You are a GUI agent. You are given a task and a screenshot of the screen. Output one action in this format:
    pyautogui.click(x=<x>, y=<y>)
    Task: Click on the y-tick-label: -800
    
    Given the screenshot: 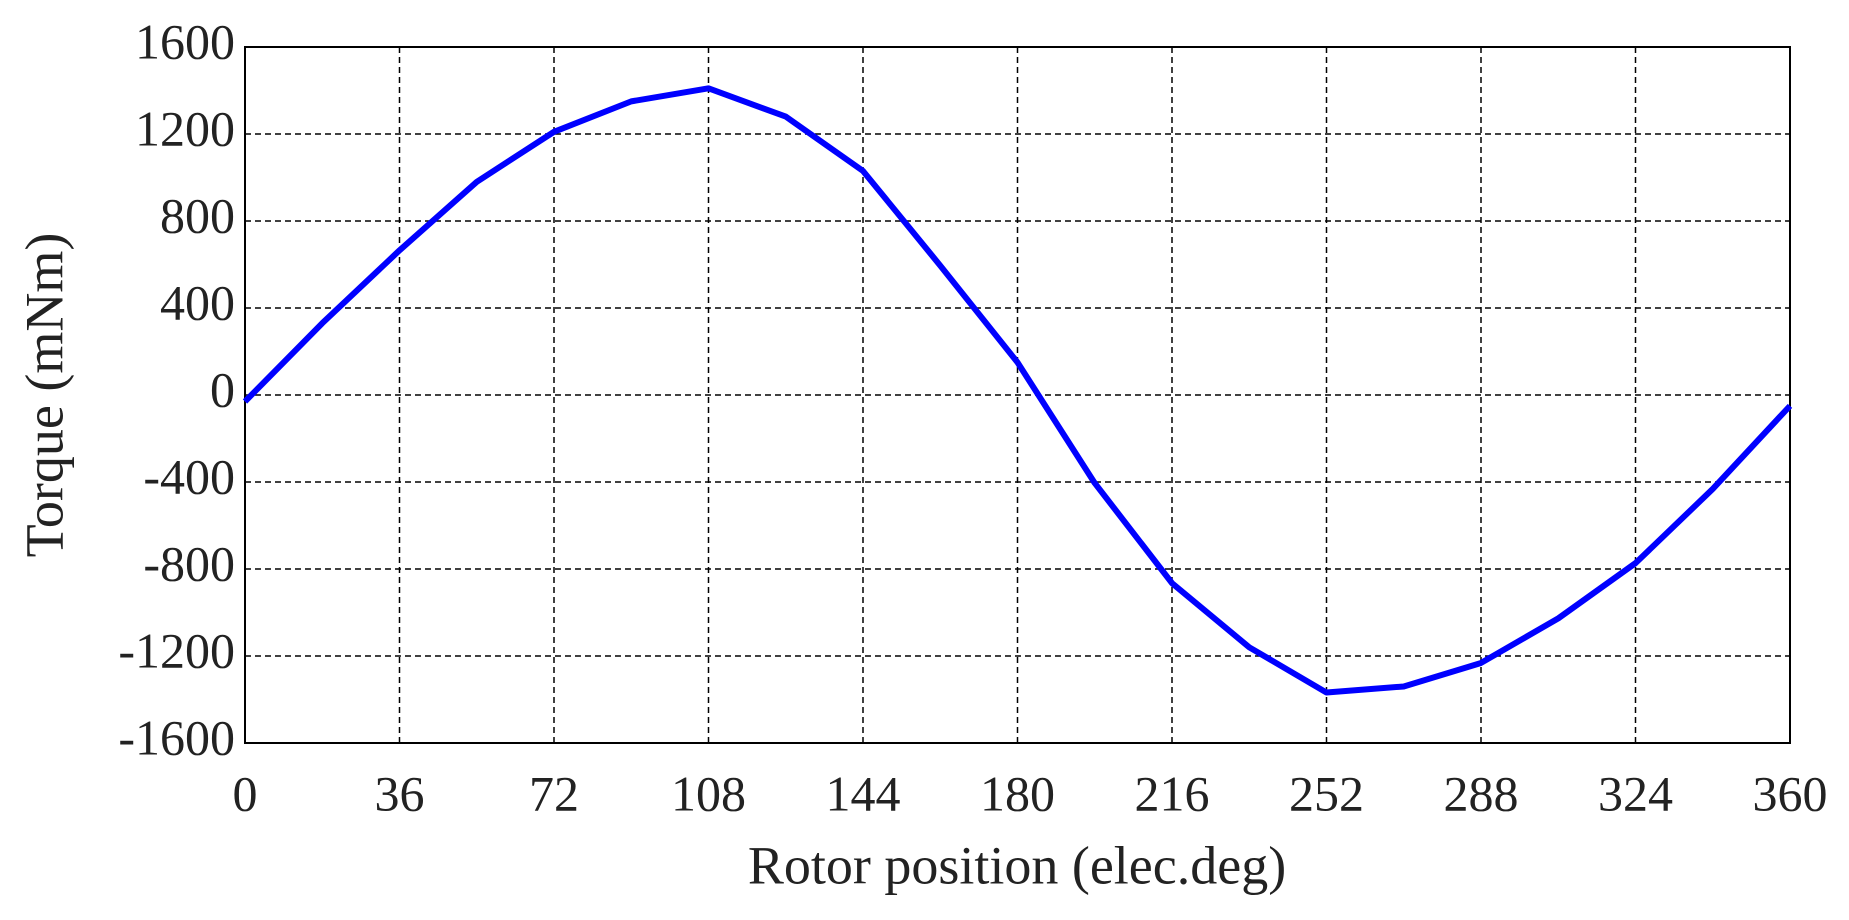 What is the action you would take?
    pyautogui.click(x=189, y=563)
    